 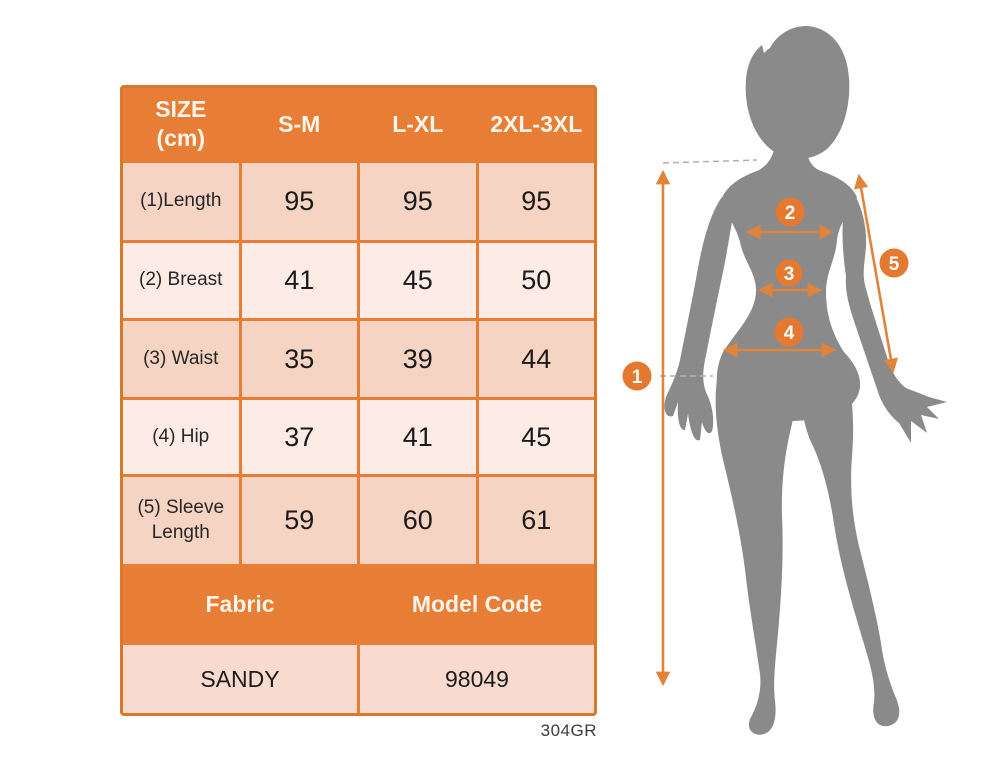 What do you see at coordinates (181, 437) in the screenshot?
I see `row-label-hip: (4) Hip` at bounding box center [181, 437].